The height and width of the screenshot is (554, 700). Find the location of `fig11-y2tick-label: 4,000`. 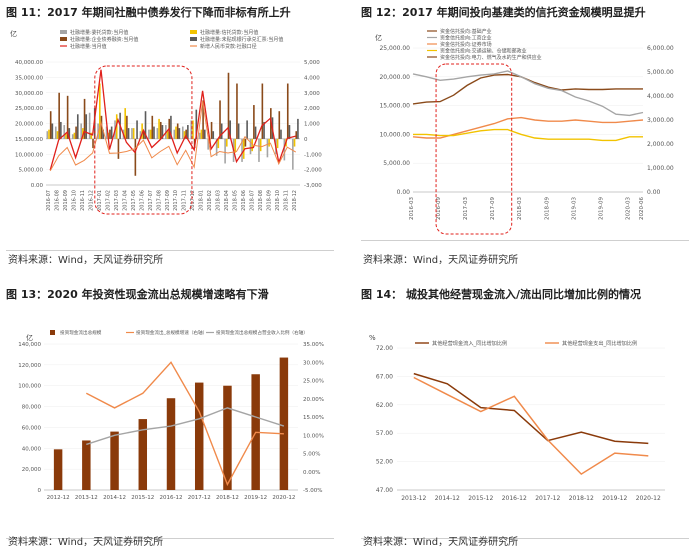

fig11-y2tick-label: 4,000 is located at coordinates (312, 78).